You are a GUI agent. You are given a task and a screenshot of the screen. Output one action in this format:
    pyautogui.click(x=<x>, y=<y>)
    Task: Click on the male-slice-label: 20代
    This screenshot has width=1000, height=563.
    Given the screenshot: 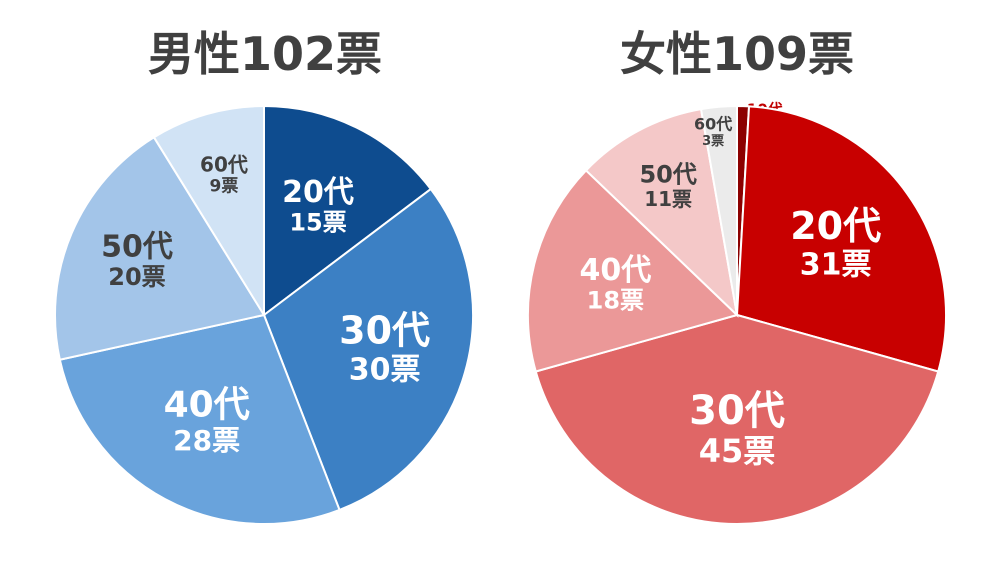 What is the action you would take?
    pyautogui.click(x=318, y=192)
    